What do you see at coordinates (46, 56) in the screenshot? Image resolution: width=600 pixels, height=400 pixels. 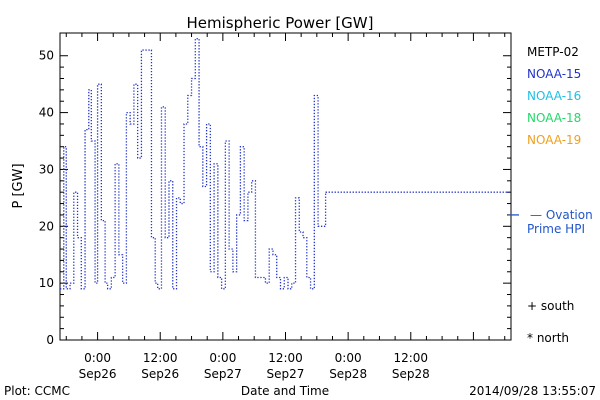 I see `y-tick-label: 50` at bounding box center [46, 56].